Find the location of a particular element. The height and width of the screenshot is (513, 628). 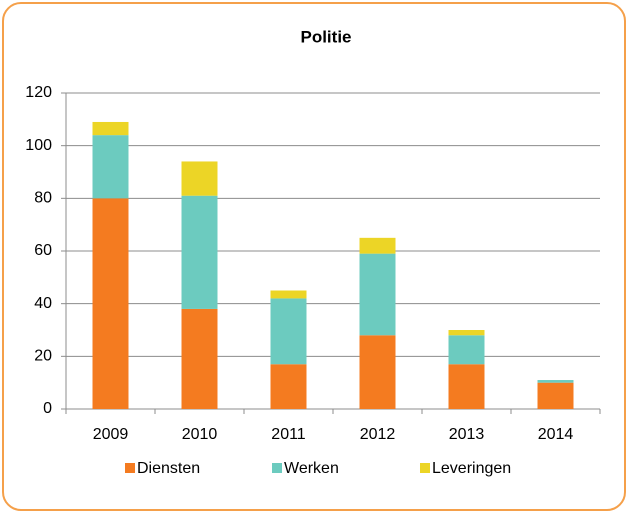

chart-title: Politie is located at coordinates (325, 36).